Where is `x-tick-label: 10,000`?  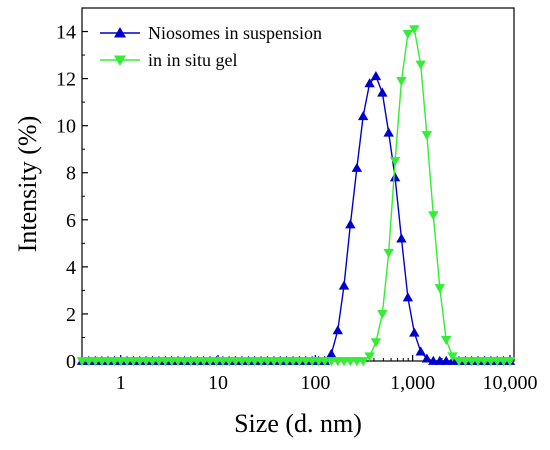
x-tick-label: 10,000 is located at coordinates (509, 383).